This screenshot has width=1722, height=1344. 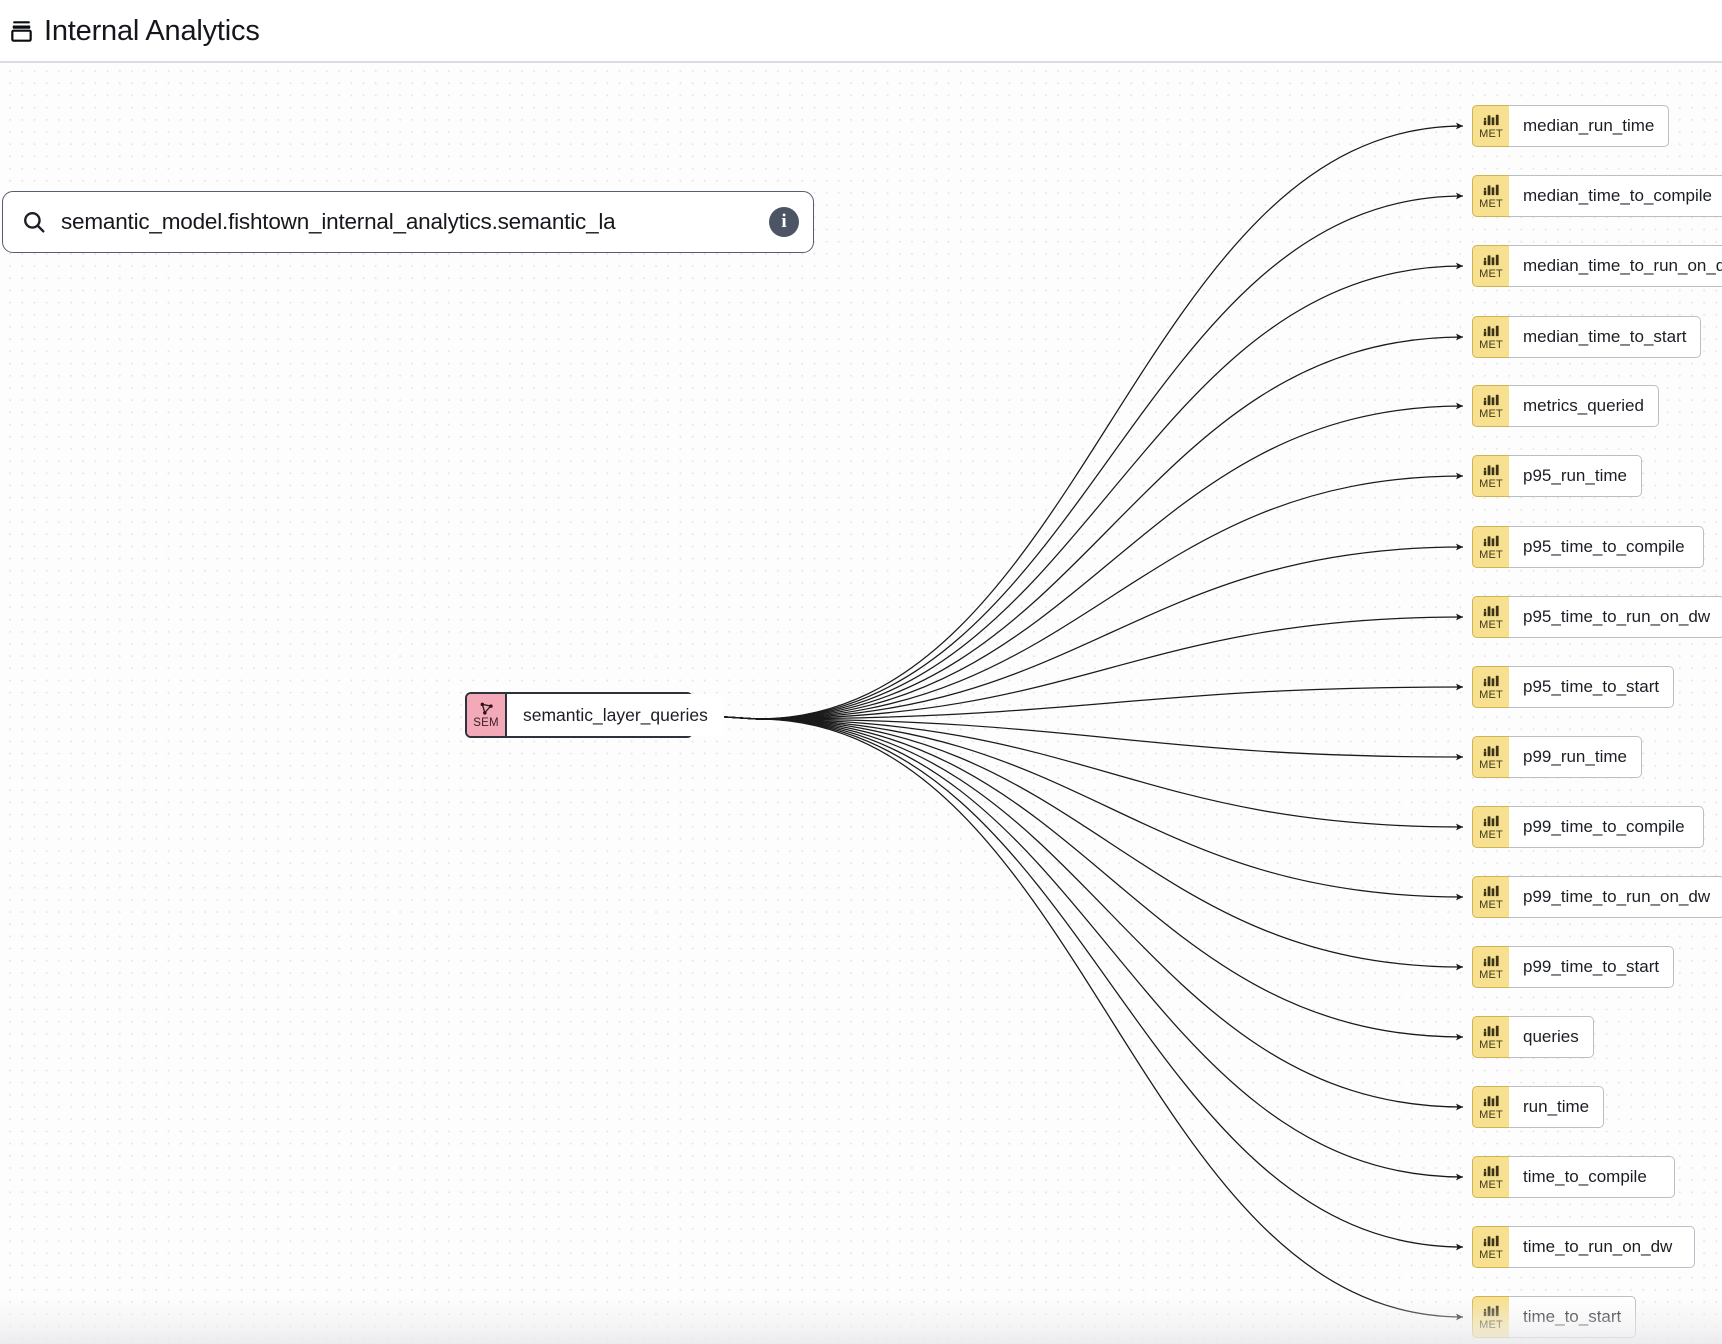 I want to click on search-bar: i, so click(x=408, y=222).